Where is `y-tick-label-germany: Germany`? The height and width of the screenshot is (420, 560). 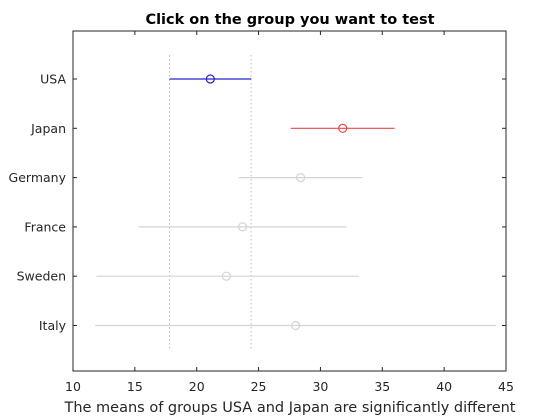
y-tick-label-germany: Germany is located at coordinates (38, 177).